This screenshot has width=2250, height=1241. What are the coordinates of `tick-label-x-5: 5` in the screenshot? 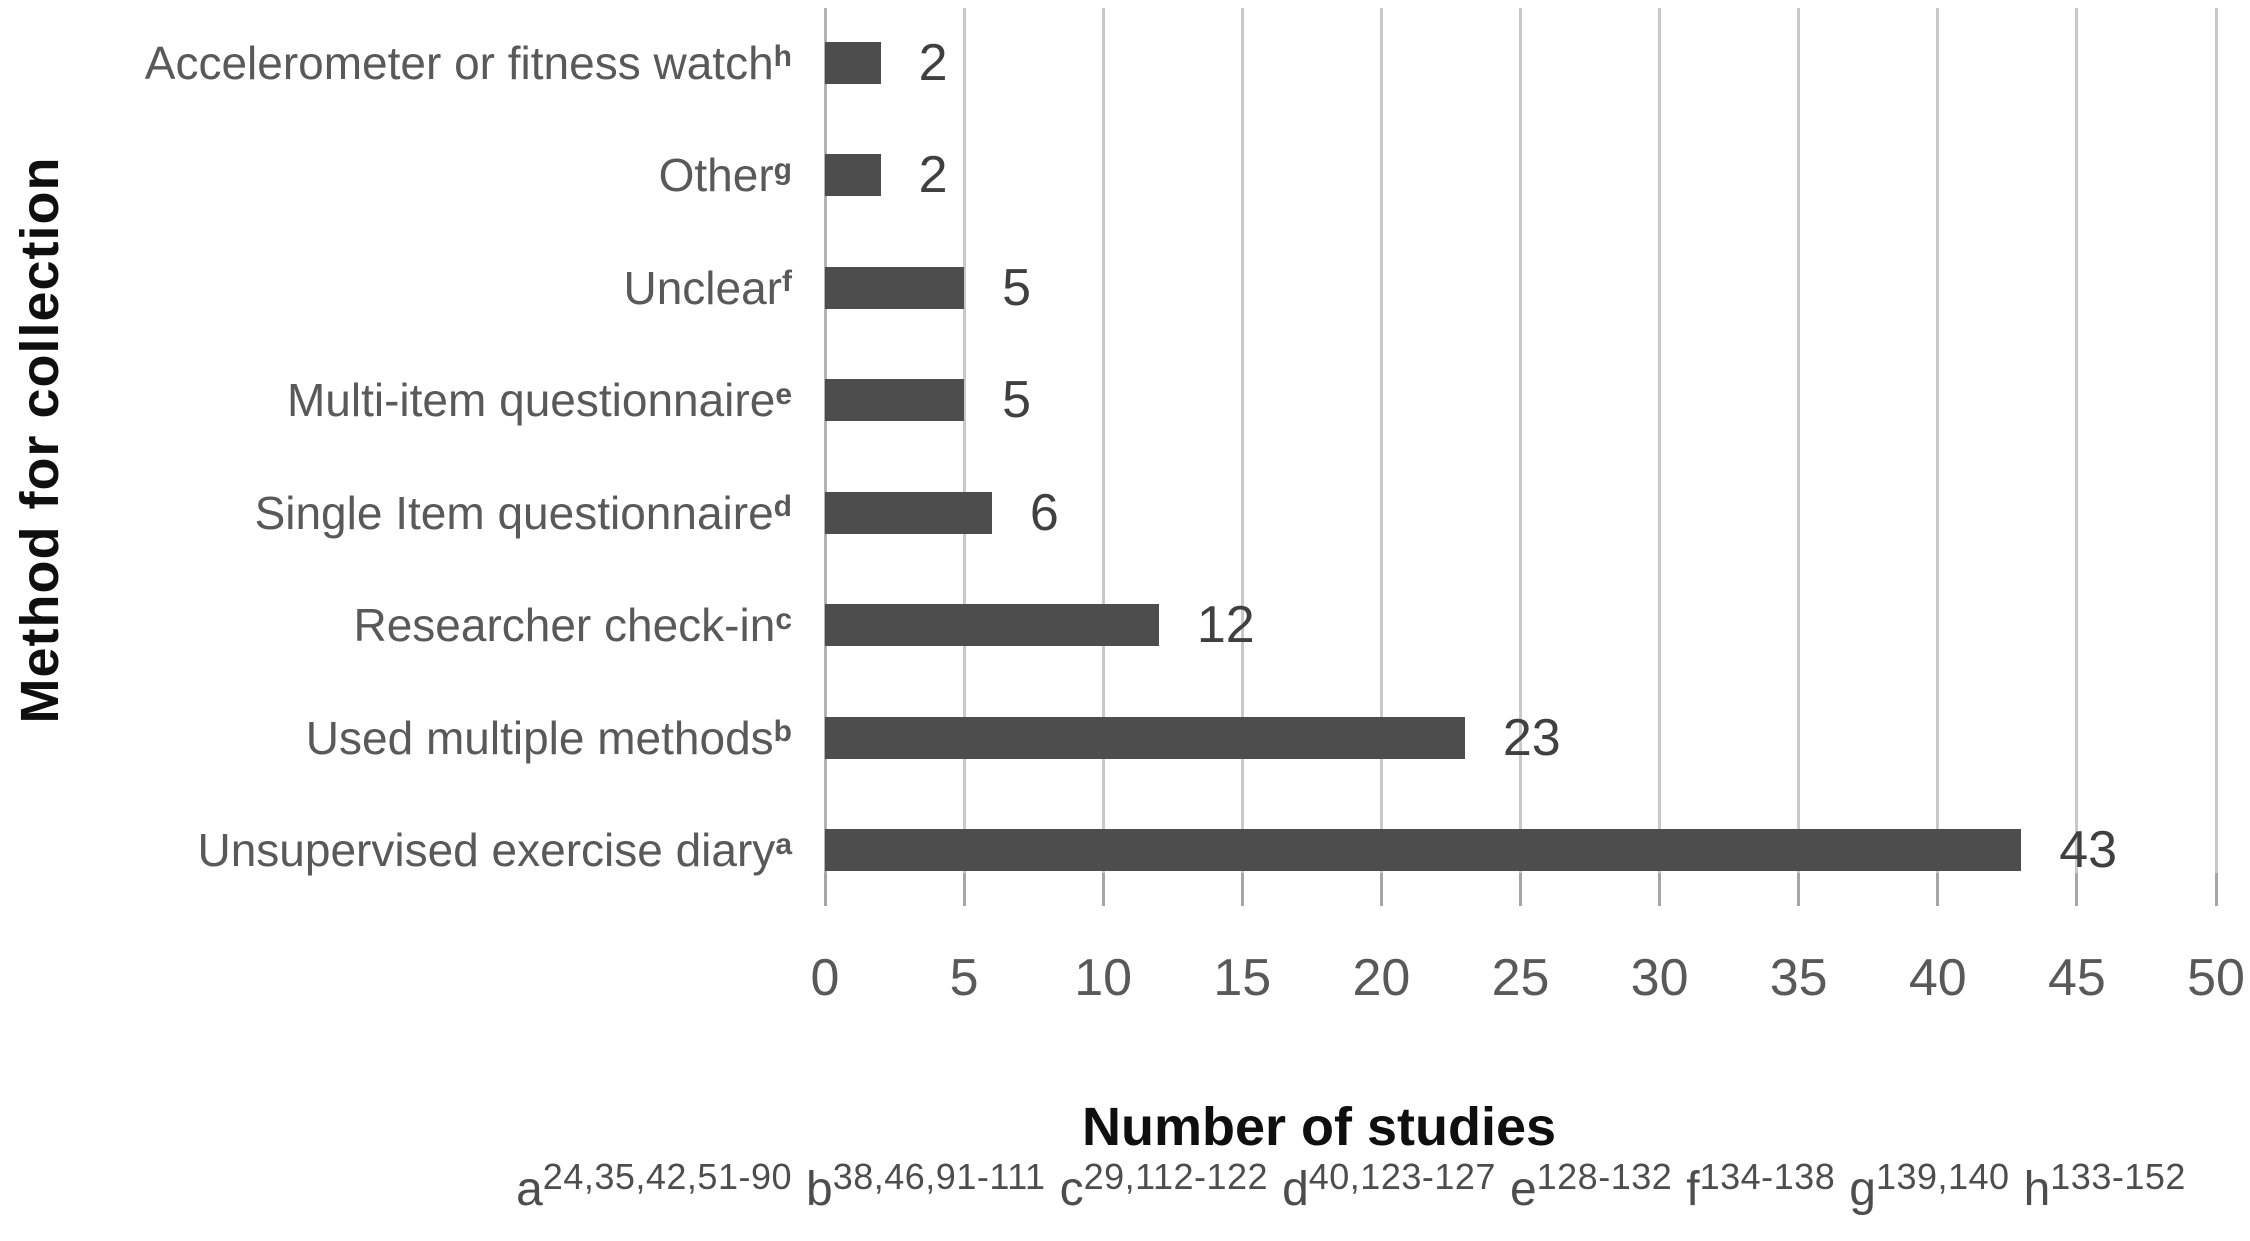 It's located at (964, 978).